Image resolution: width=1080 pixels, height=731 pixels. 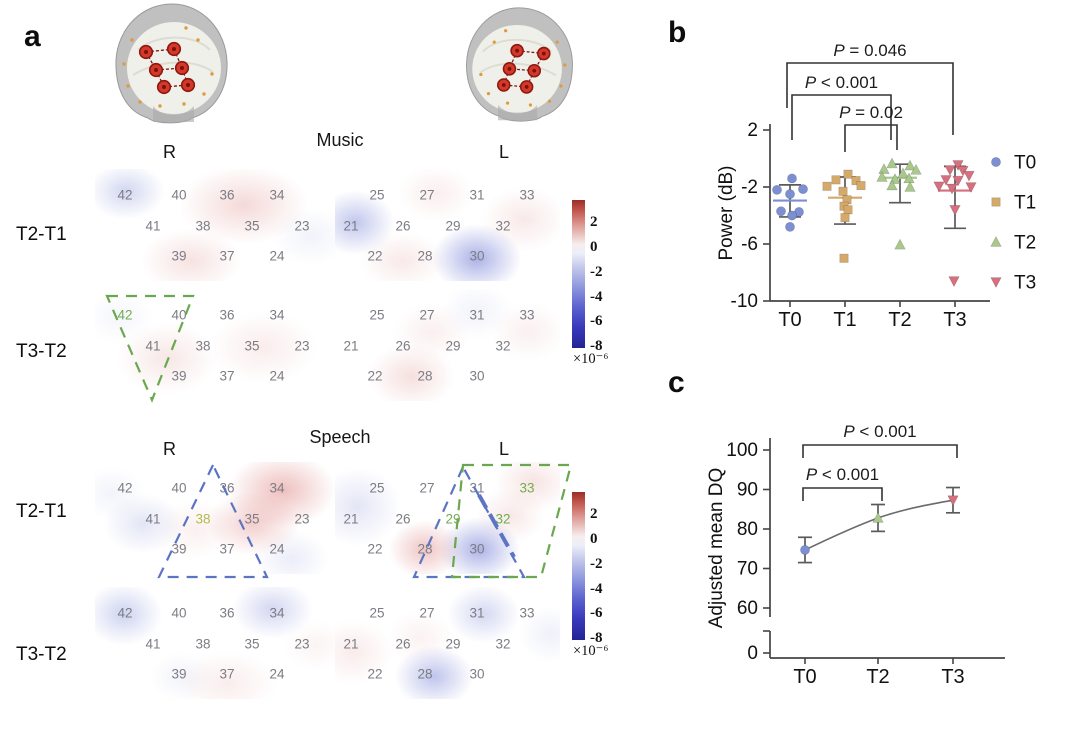 What do you see at coordinates (425, 376) in the screenshot?
I see `channel-label-28: 28` at bounding box center [425, 376].